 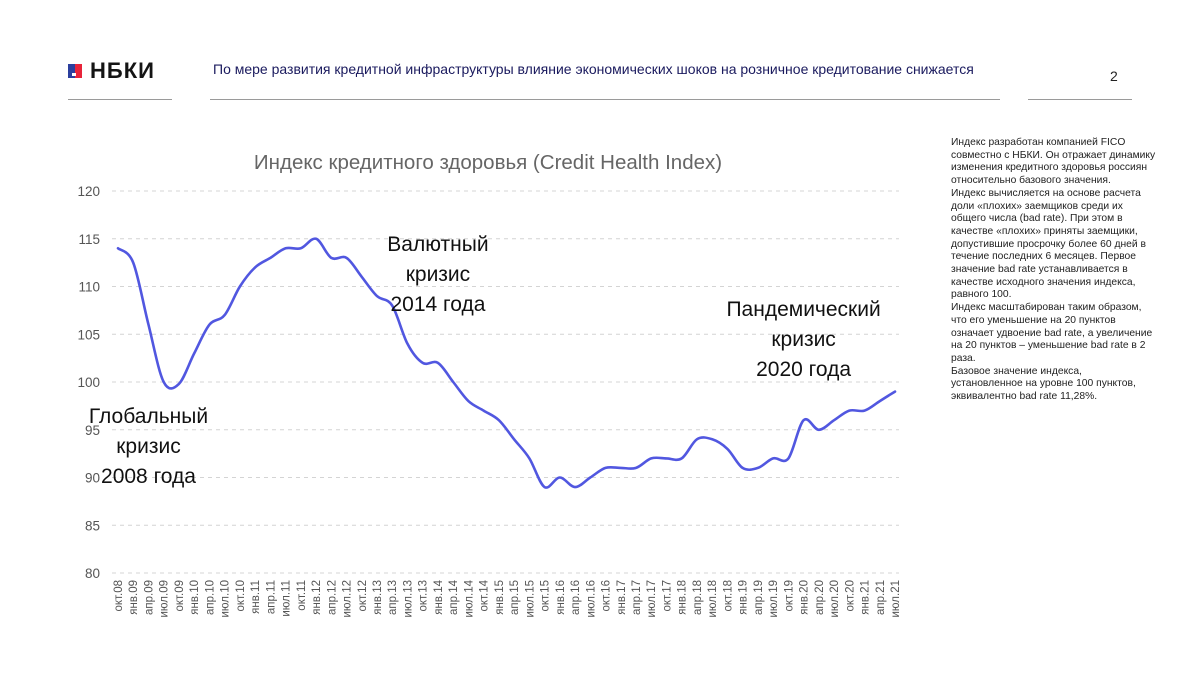 What do you see at coordinates (241, 596) in the screenshot?
I see `x-tick-label: окт.10` at bounding box center [241, 596].